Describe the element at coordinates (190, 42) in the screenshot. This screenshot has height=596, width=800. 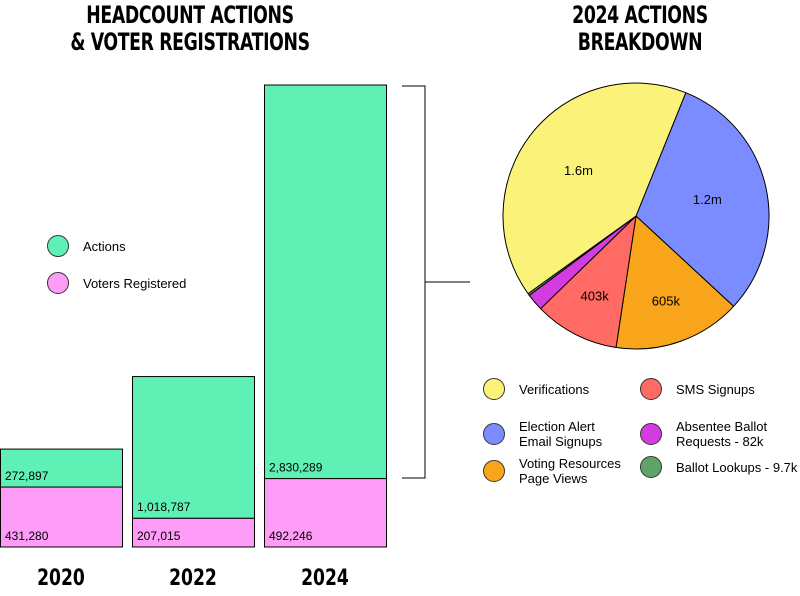
I see `bar-chart-title-line2: & VOTER REGISTRATIONS` at that location.